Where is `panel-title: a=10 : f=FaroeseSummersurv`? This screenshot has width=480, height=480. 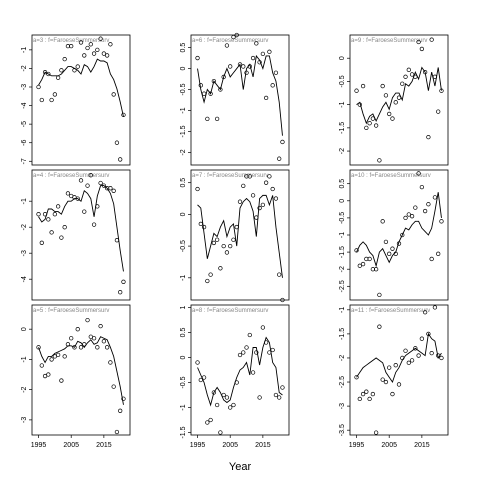
panel-title: a=10 : f=FaroeseSummersurv is located at coordinates (391, 176).